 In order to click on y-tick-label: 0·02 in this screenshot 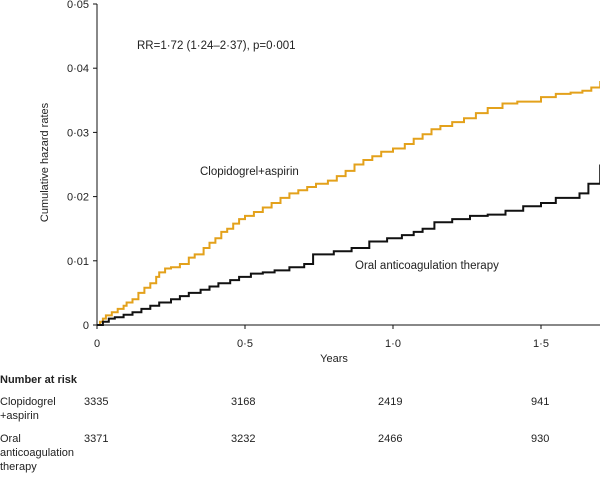, I will do `click(78, 198)`.